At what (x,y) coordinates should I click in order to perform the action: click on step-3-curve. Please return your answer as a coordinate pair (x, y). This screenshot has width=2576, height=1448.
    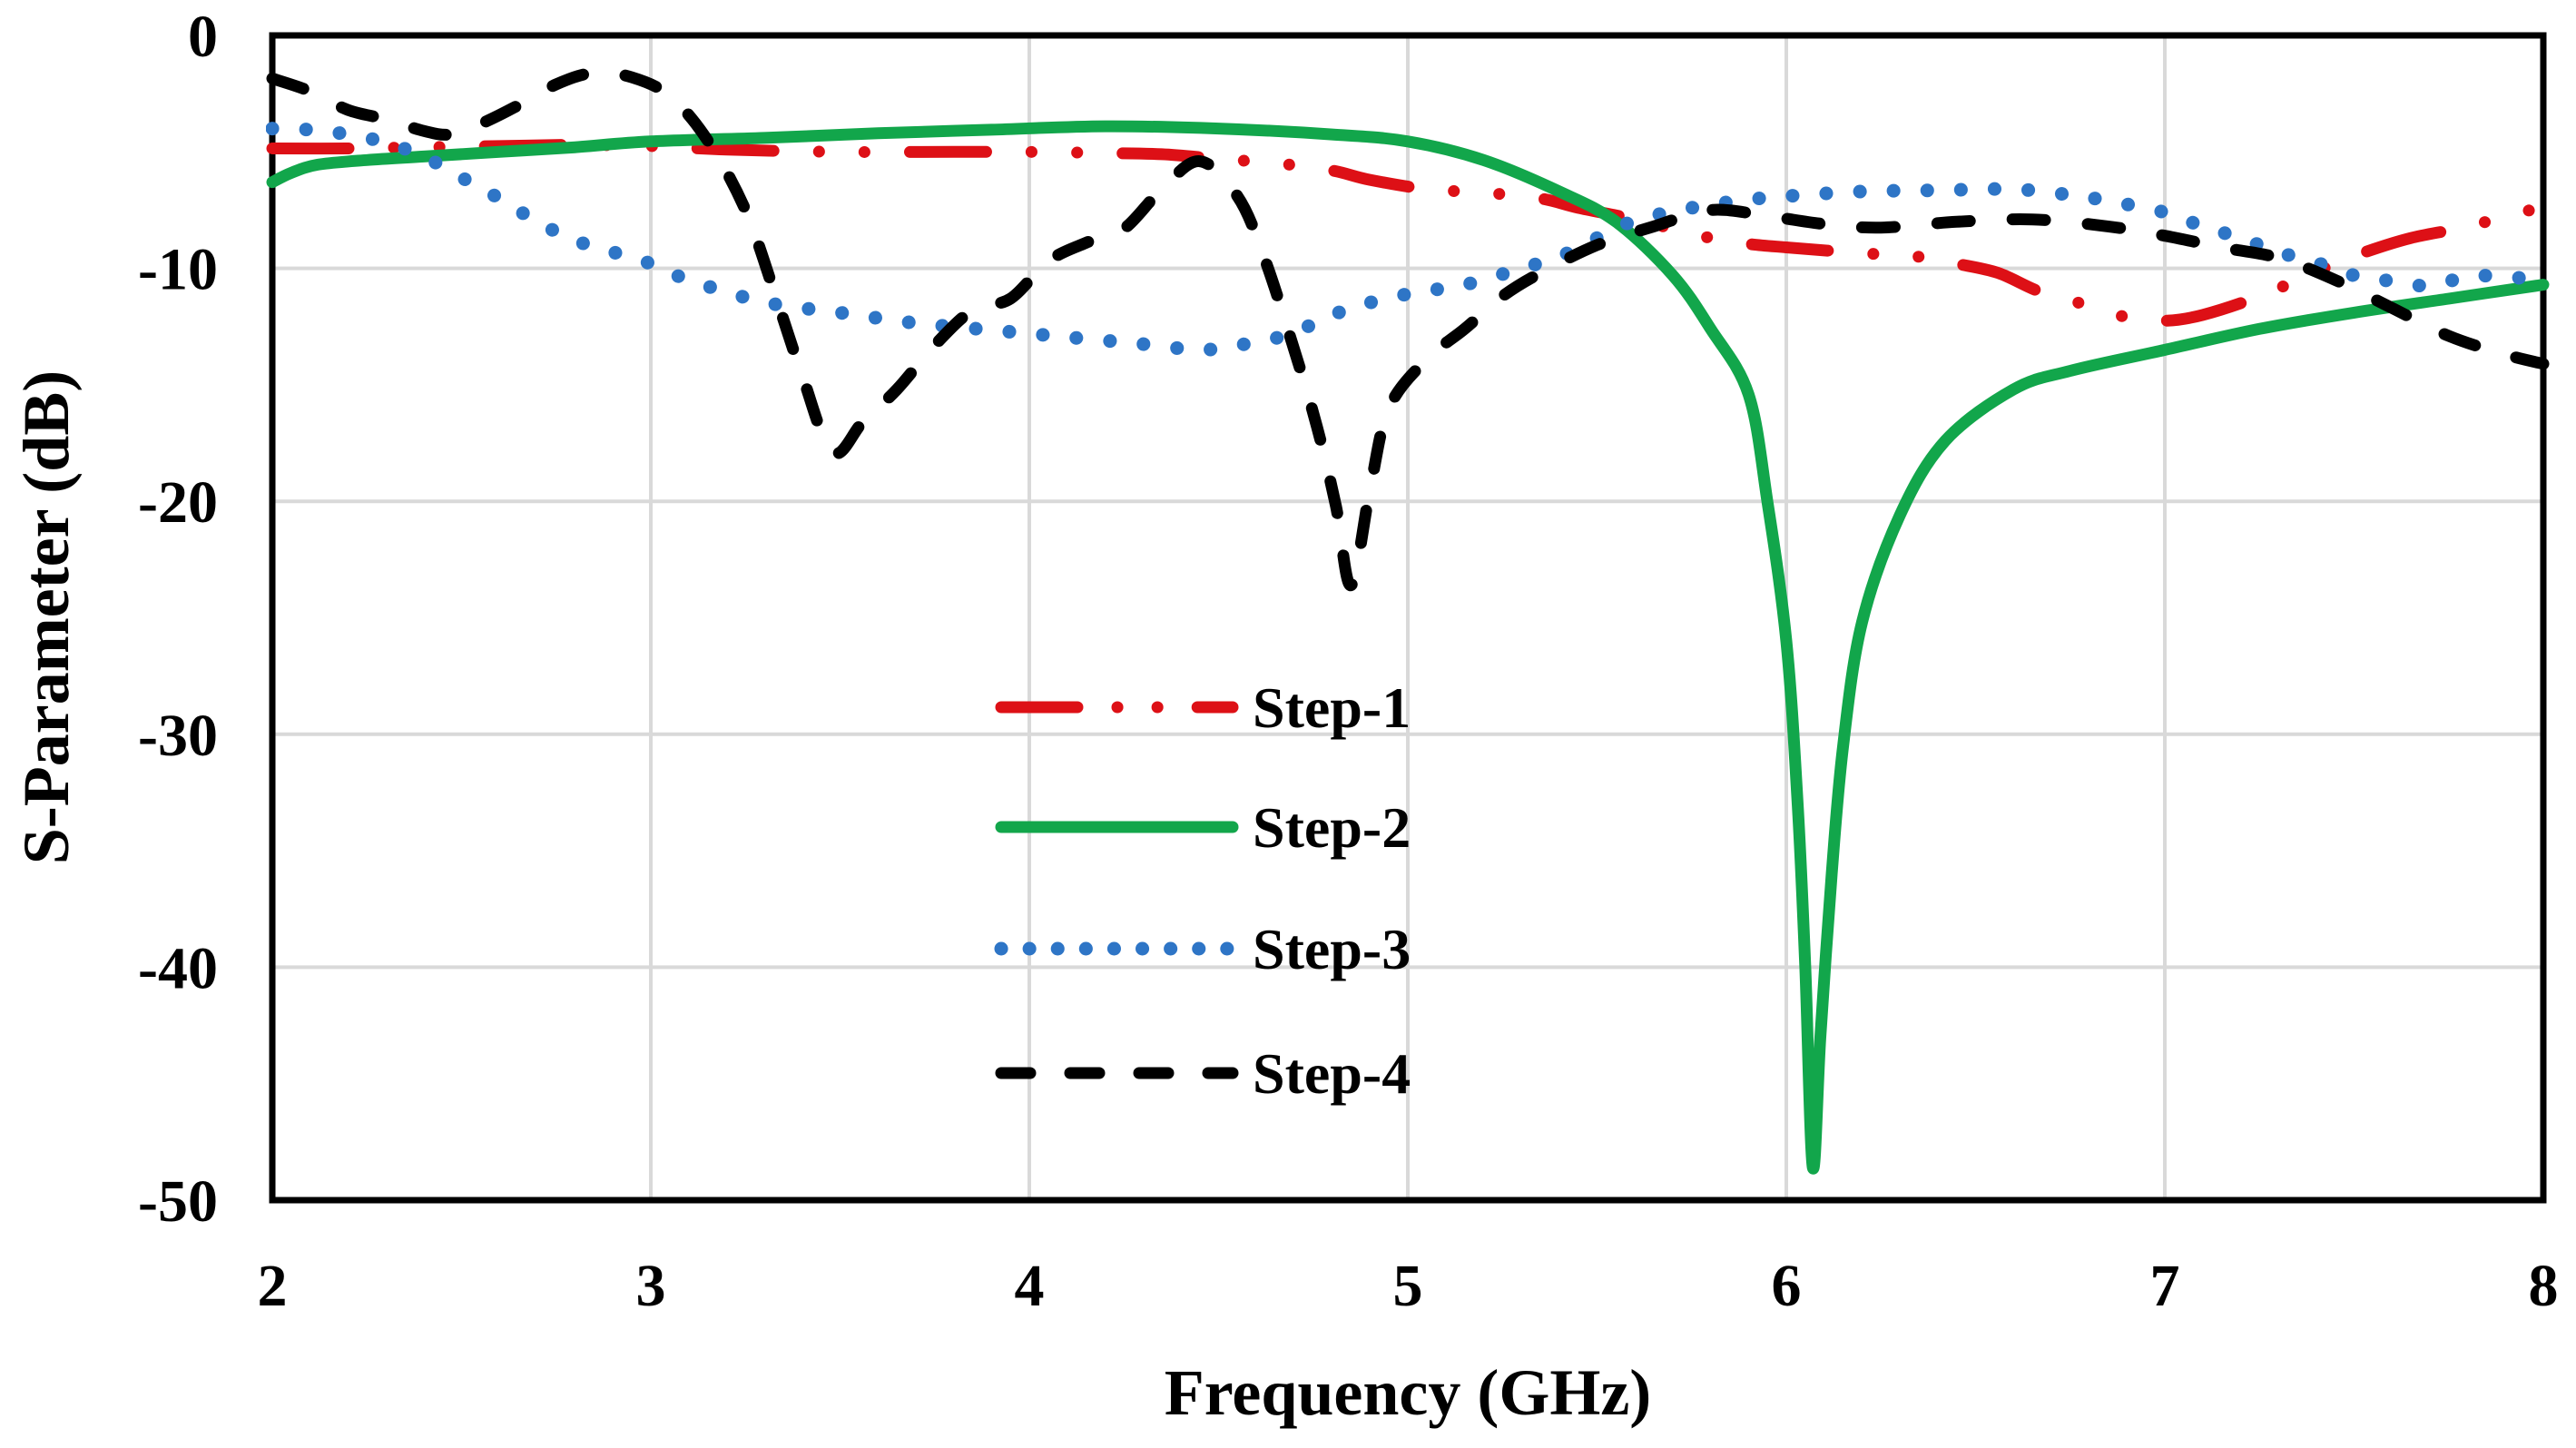
    Looking at the image, I should click on (1408, 239).